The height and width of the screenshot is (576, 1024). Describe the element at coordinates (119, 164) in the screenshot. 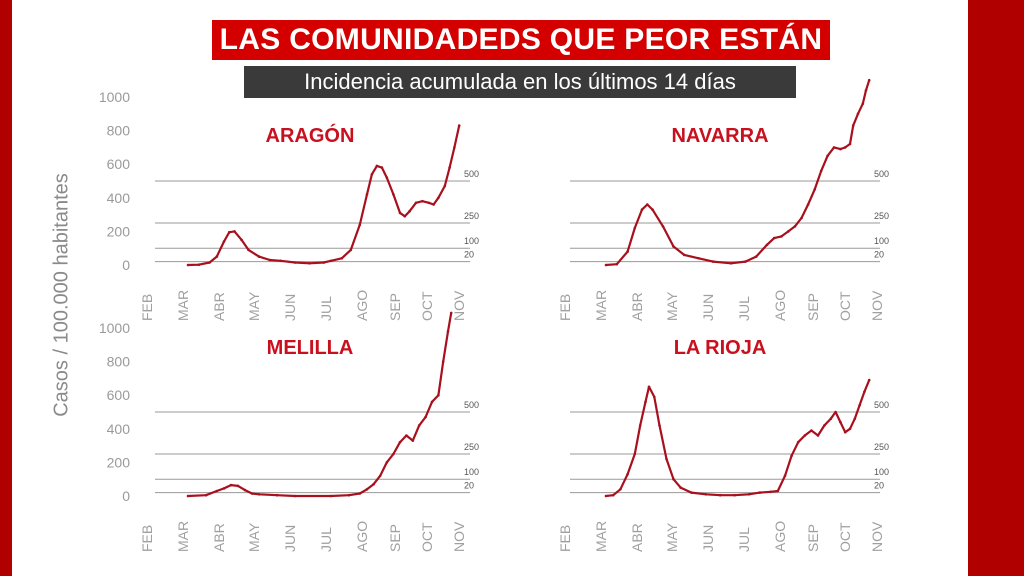

I see `y-tick-label: 600` at that location.